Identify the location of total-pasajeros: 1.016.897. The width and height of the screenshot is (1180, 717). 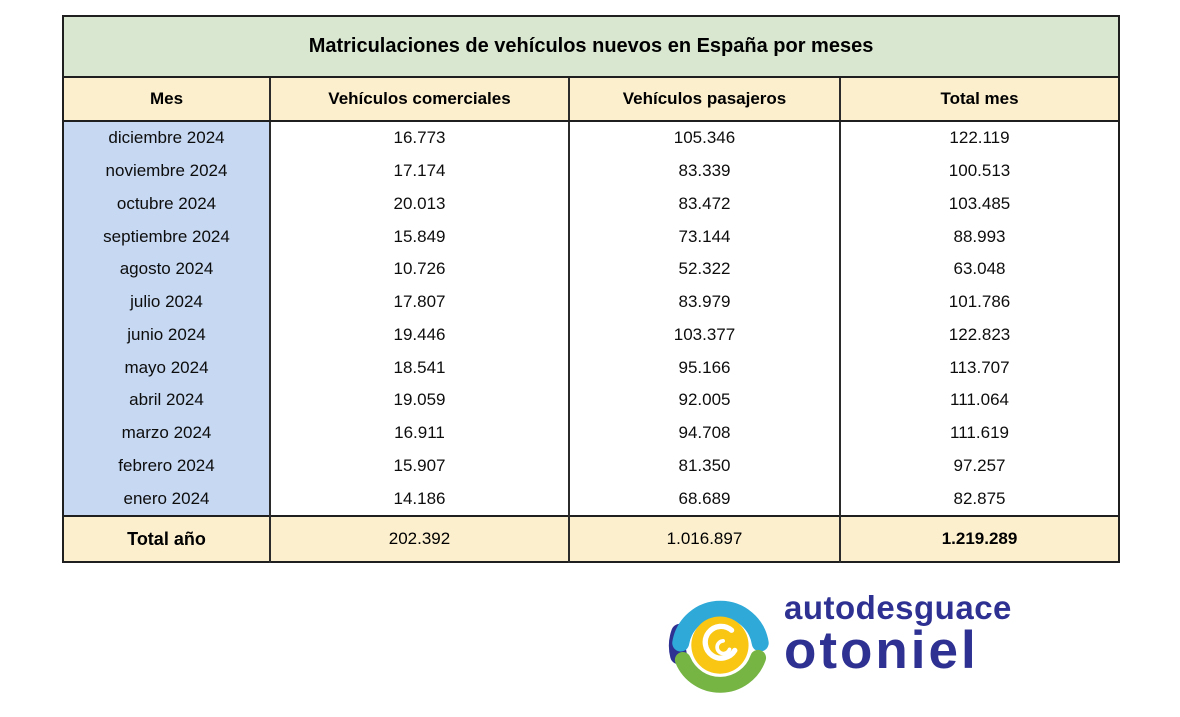
(704, 538).